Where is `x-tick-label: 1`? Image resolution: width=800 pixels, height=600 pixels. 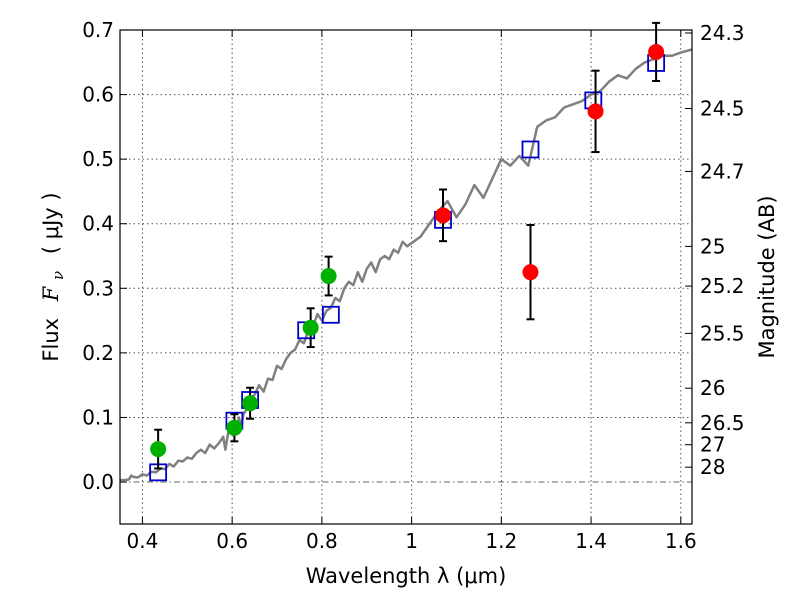
x-tick-label: 1 is located at coordinates (411, 541).